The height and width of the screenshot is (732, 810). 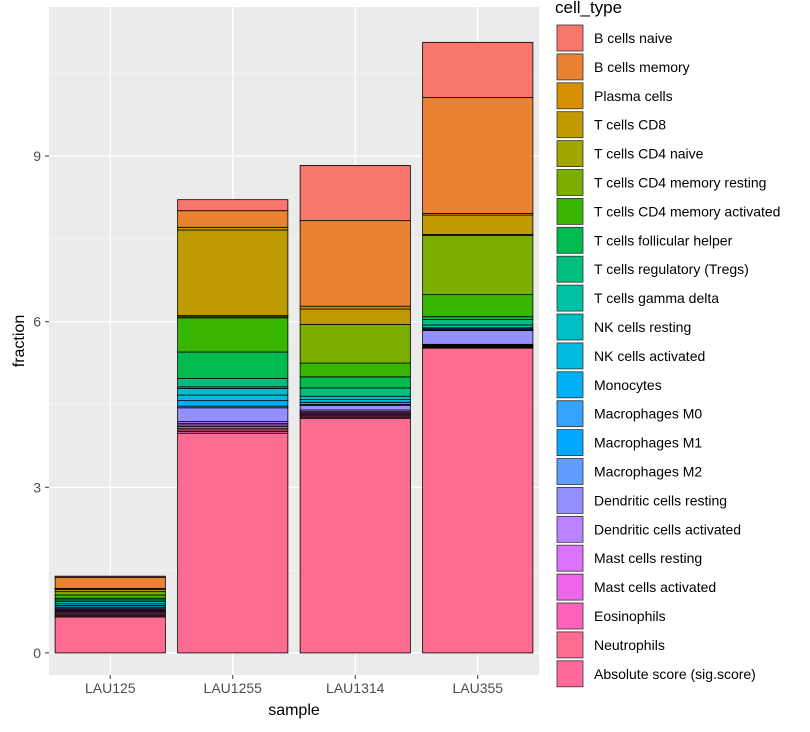 What do you see at coordinates (630, 616) in the screenshot?
I see `legend-label: Eosinophils` at bounding box center [630, 616].